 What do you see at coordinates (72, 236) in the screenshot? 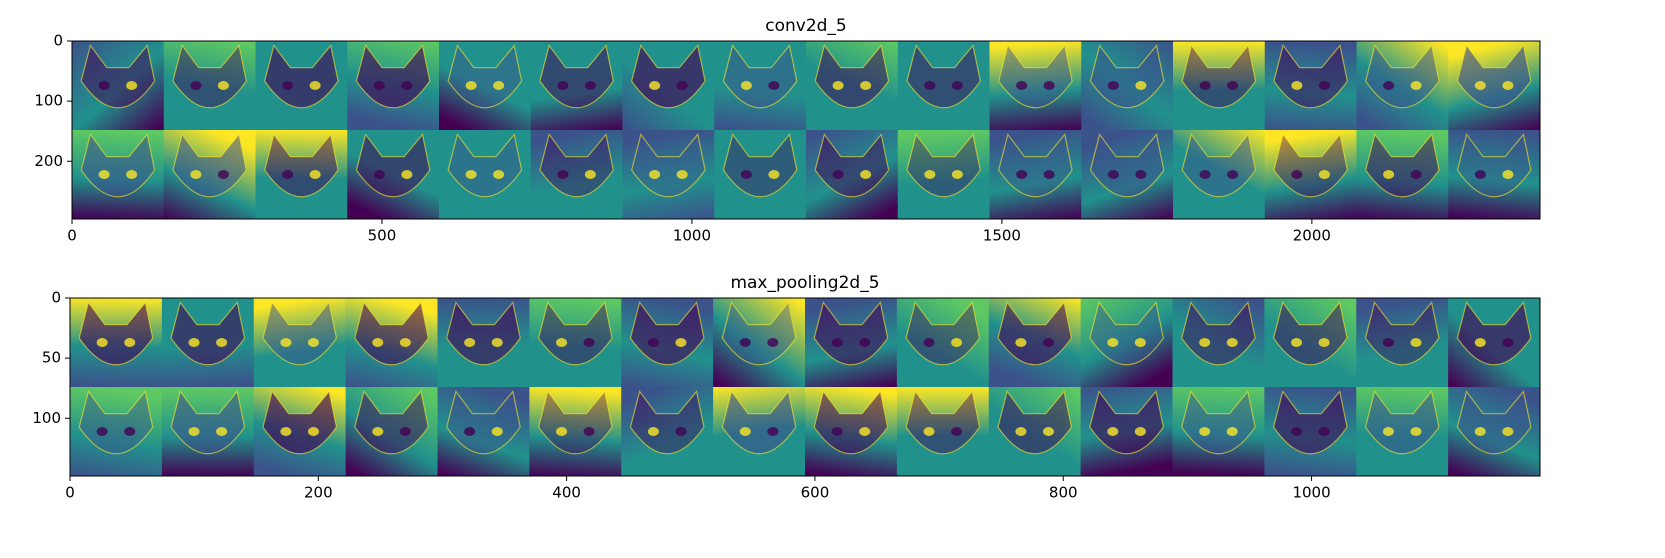
I see `x-tick-label: 0` at bounding box center [72, 236].